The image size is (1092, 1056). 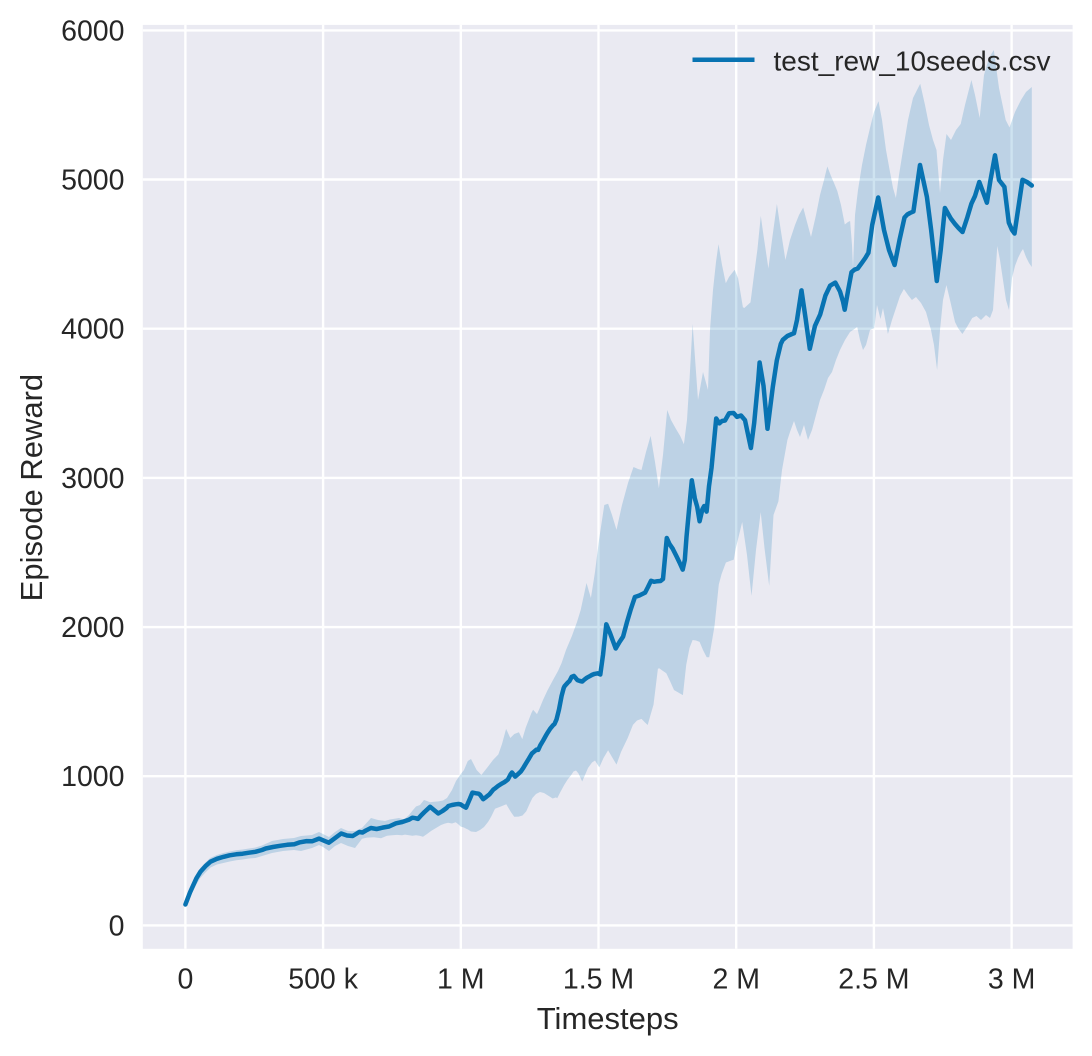 I want to click on svg-text: 4000, so click(x=92, y=330).